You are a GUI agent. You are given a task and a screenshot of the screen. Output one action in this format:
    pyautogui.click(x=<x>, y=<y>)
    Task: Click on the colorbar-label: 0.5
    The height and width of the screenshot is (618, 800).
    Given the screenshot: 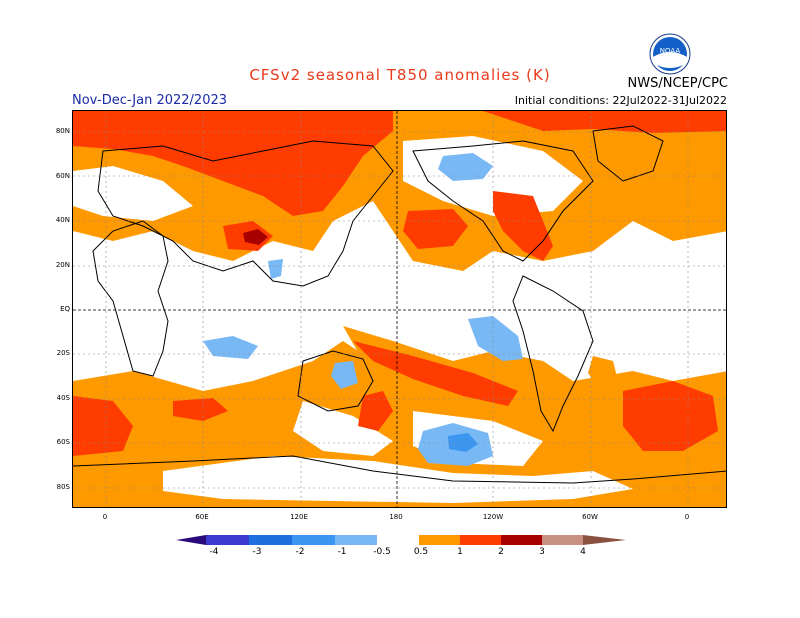 What is the action you would take?
    pyautogui.click(x=421, y=552)
    